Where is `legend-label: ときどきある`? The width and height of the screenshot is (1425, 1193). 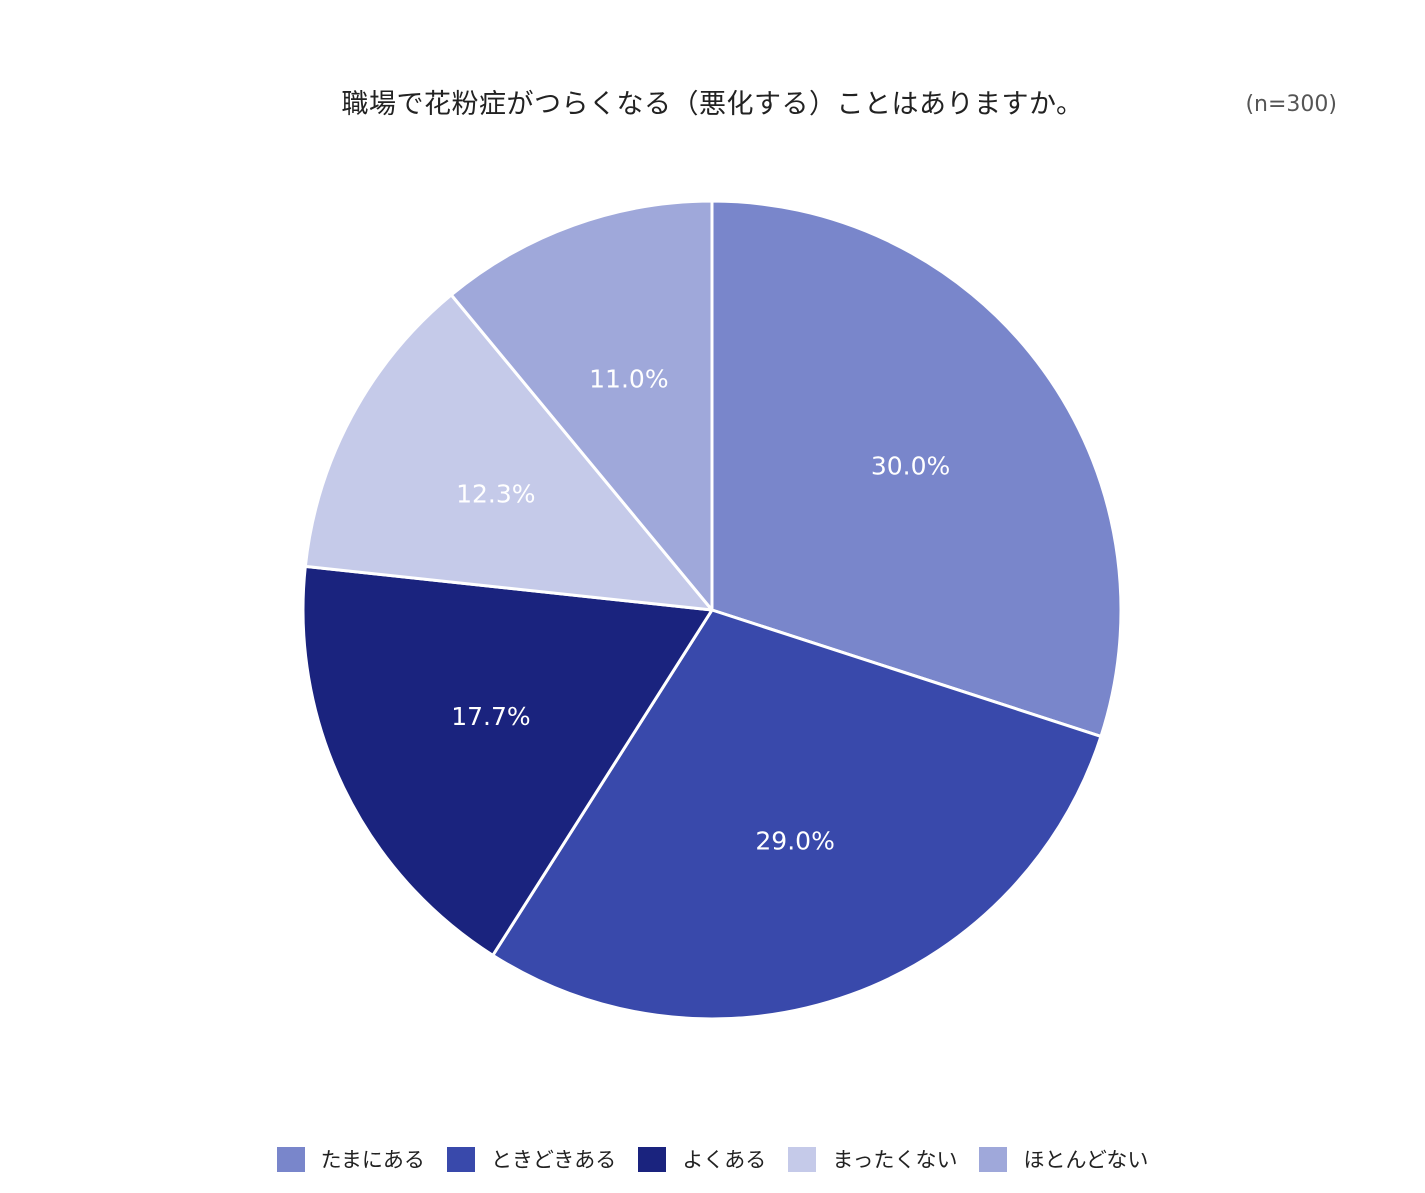
legend-label: ときどきある is located at coordinates (553, 1160).